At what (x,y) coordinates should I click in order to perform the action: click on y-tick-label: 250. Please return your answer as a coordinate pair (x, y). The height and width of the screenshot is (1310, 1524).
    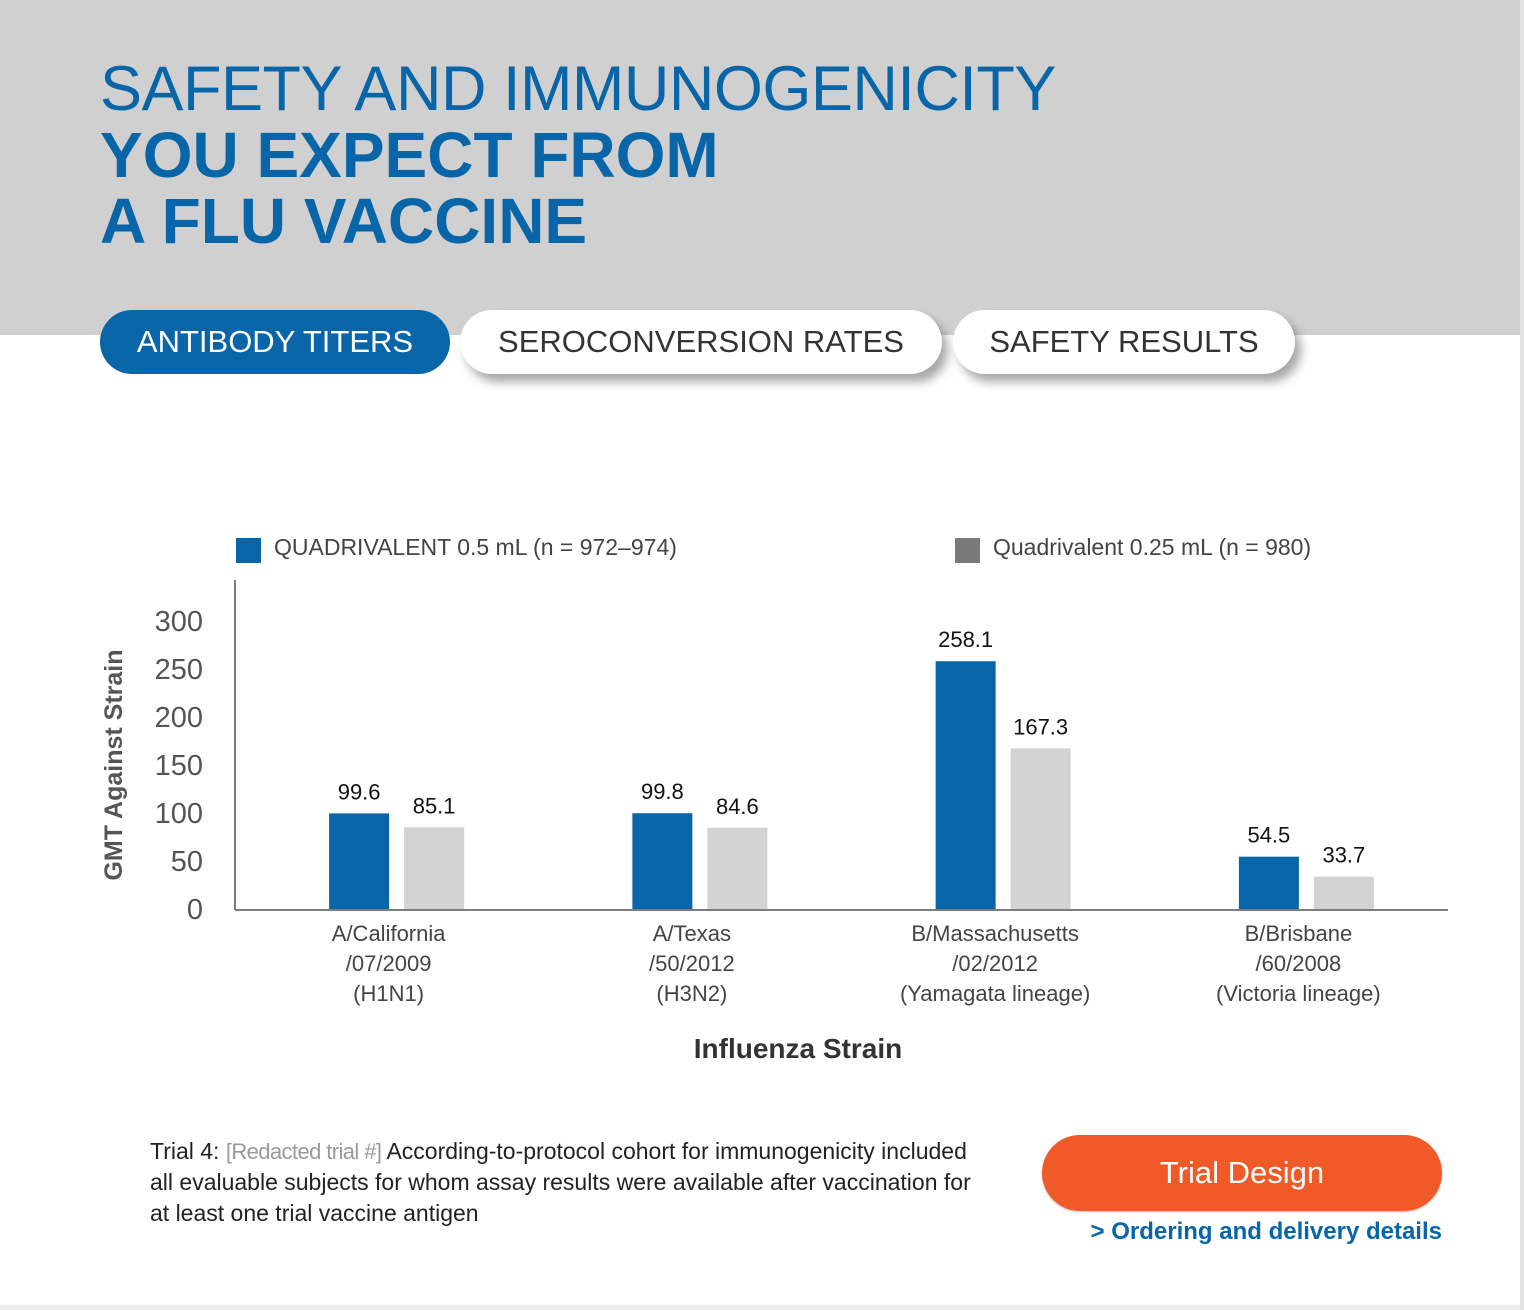
    Looking at the image, I should click on (179, 670).